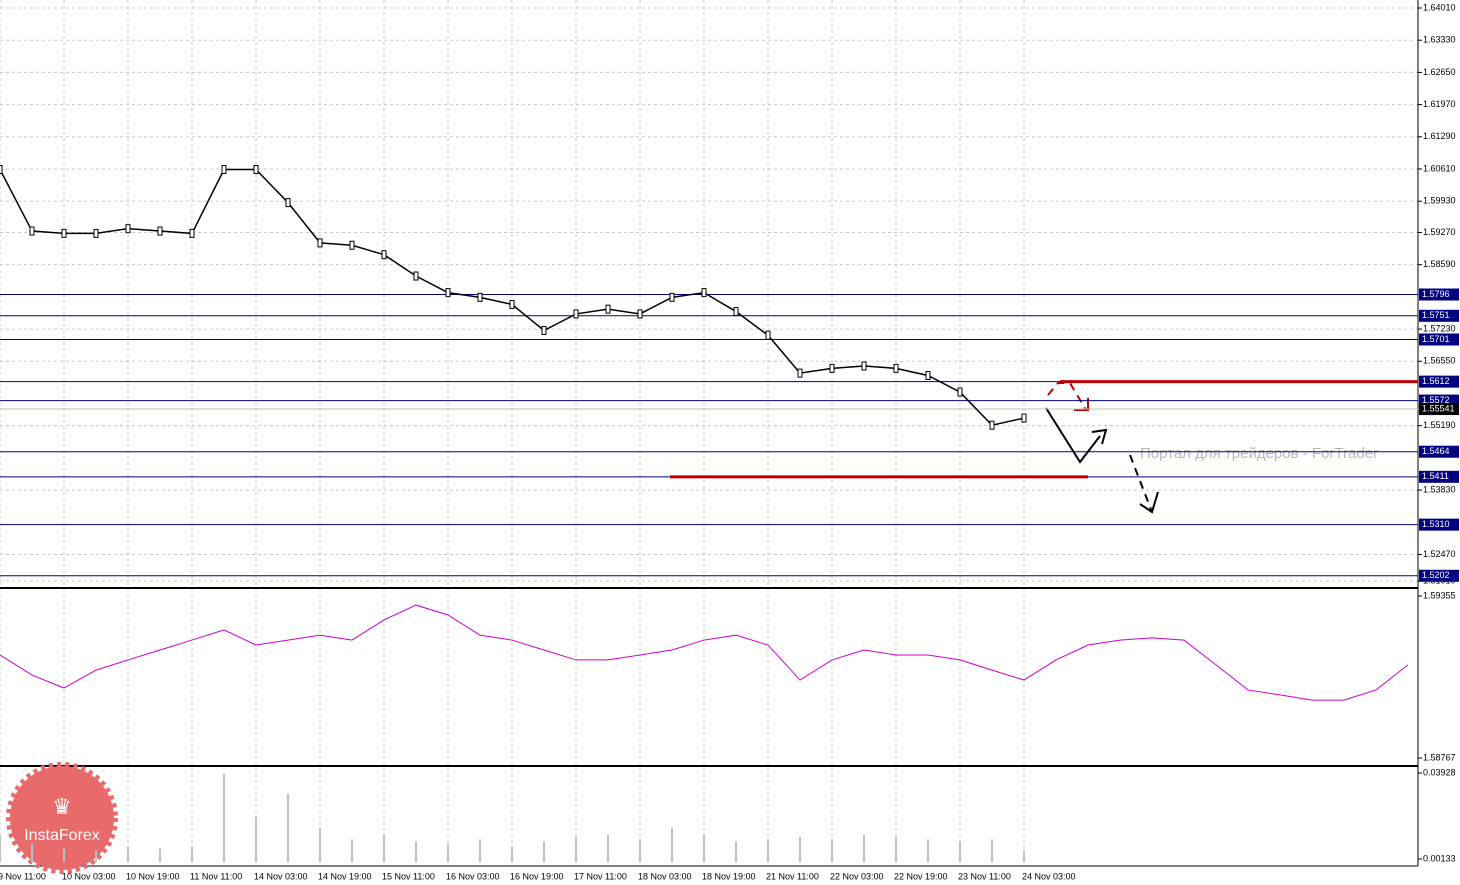  What do you see at coordinates (23, 876) in the screenshot?
I see `x-tick-label: 9 Nov 11:00` at bounding box center [23, 876].